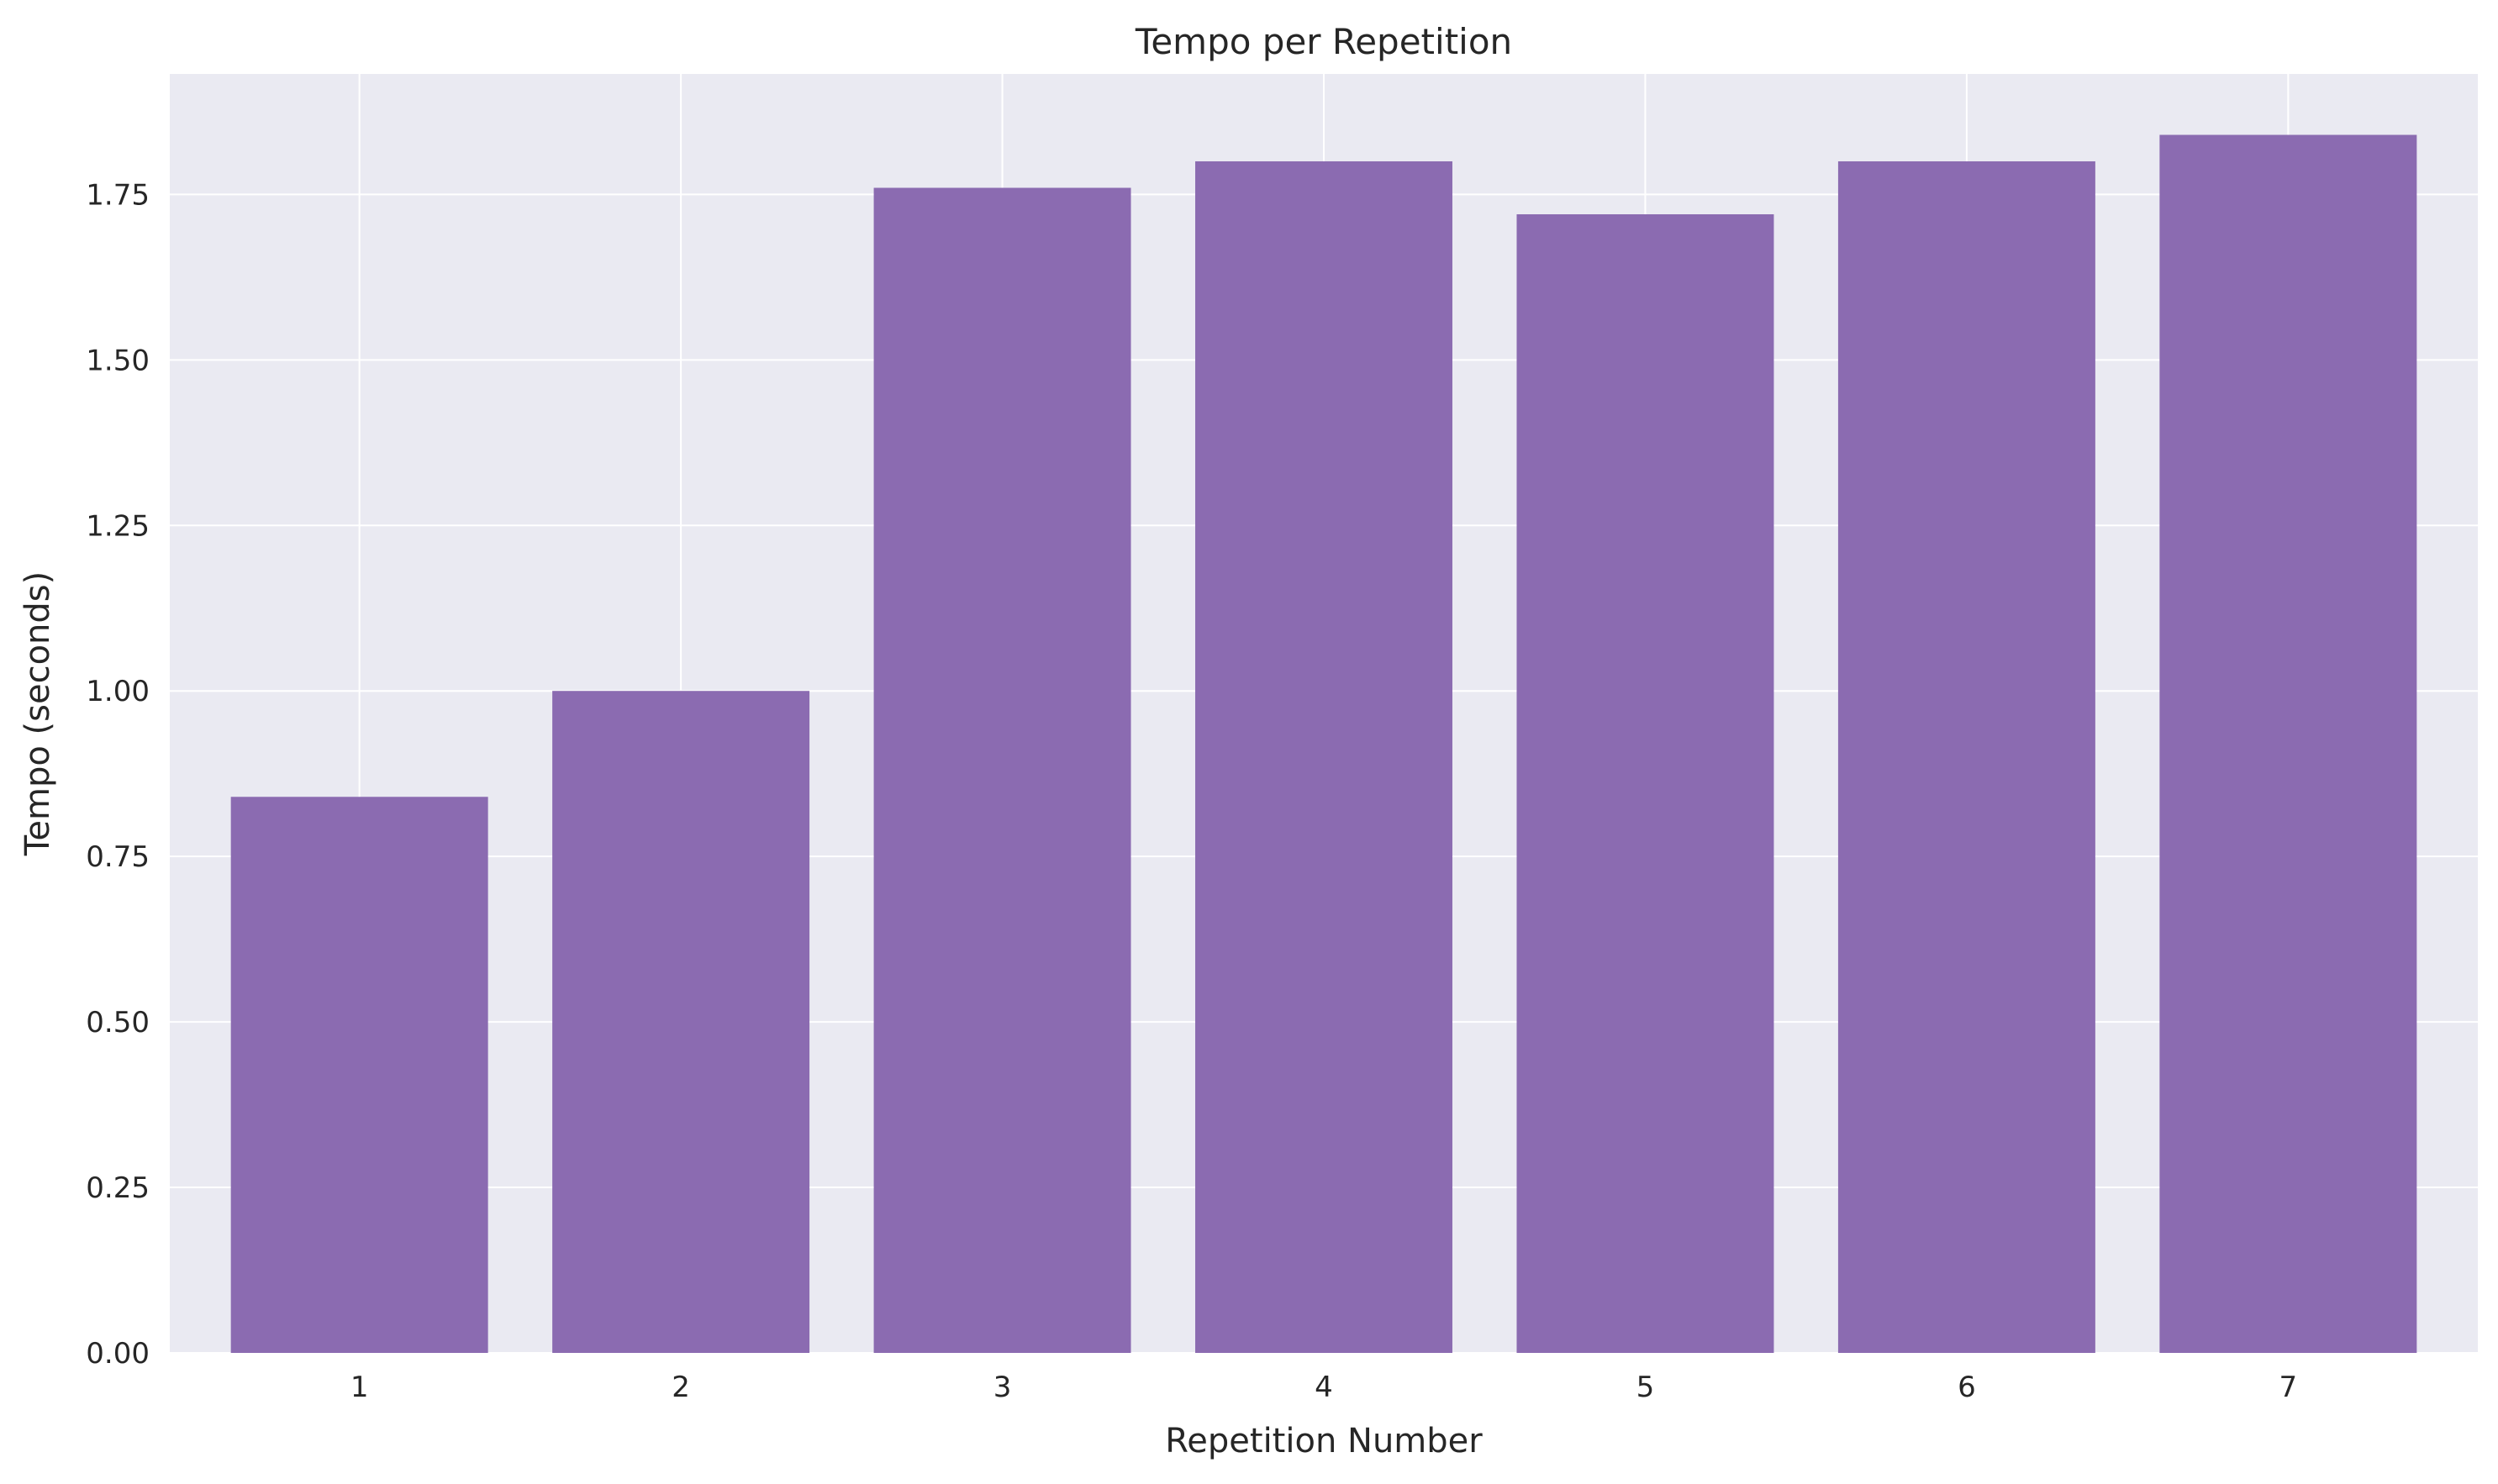  What do you see at coordinates (1003, 1387) in the screenshot?
I see `x-tick-label: 3` at bounding box center [1003, 1387].